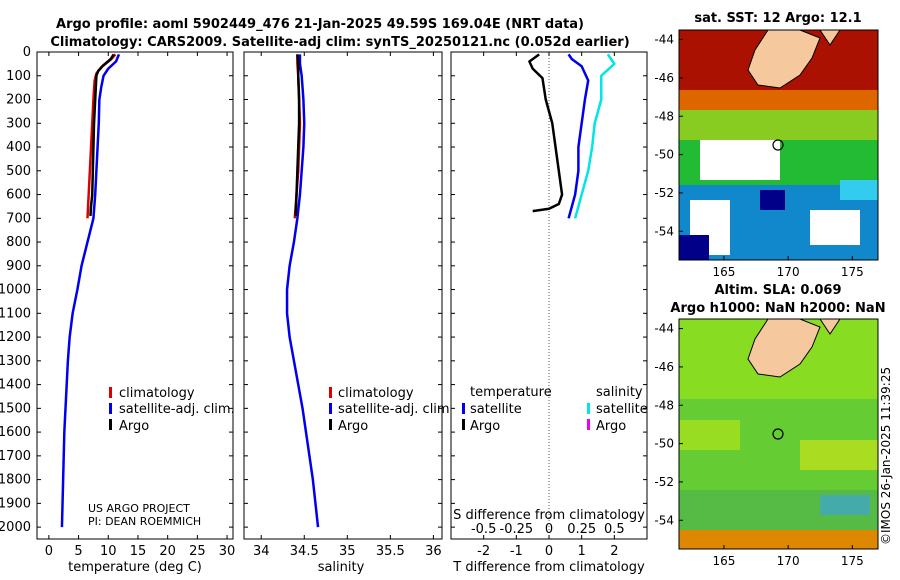  I want to click on sla-title-line-2: Argo h1000: NaN h2000: NaN, so click(777, 308).